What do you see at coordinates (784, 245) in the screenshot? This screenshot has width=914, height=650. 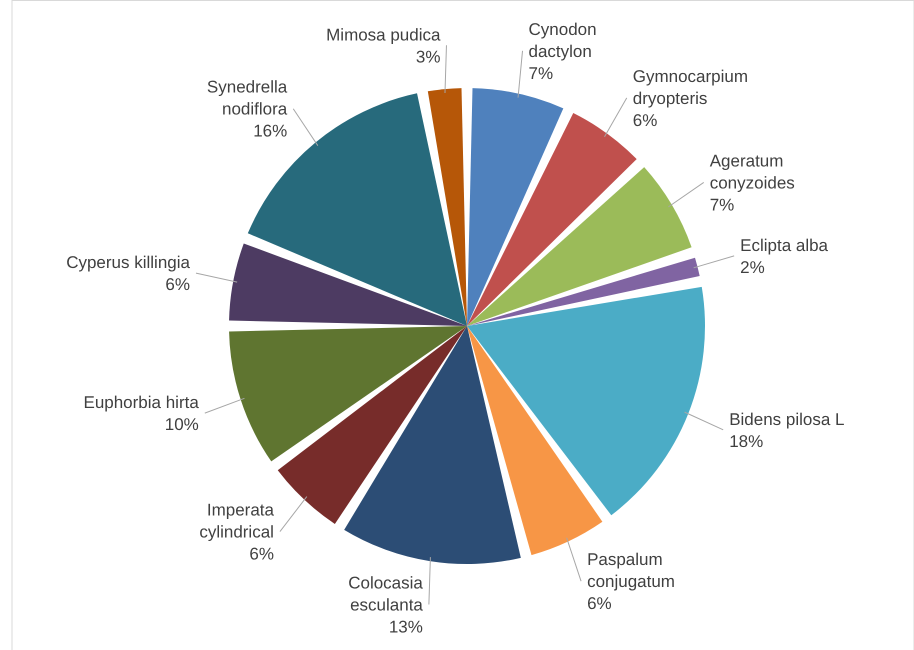 I see `slice-label: Eclipta alba` at bounding box center [784, 245].